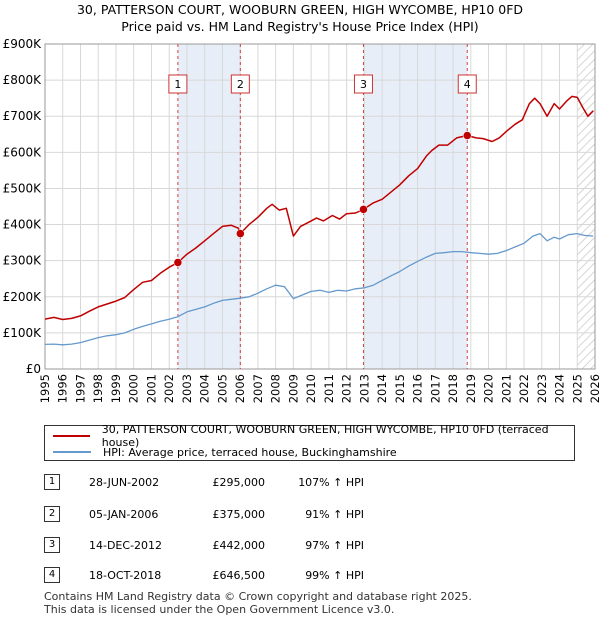 This screenshot has width=600, height=620. What do you see at coordinates (400, 388) in the screenshot?
I see `x-tick-label: 2015` at bounding box center [400, 388].